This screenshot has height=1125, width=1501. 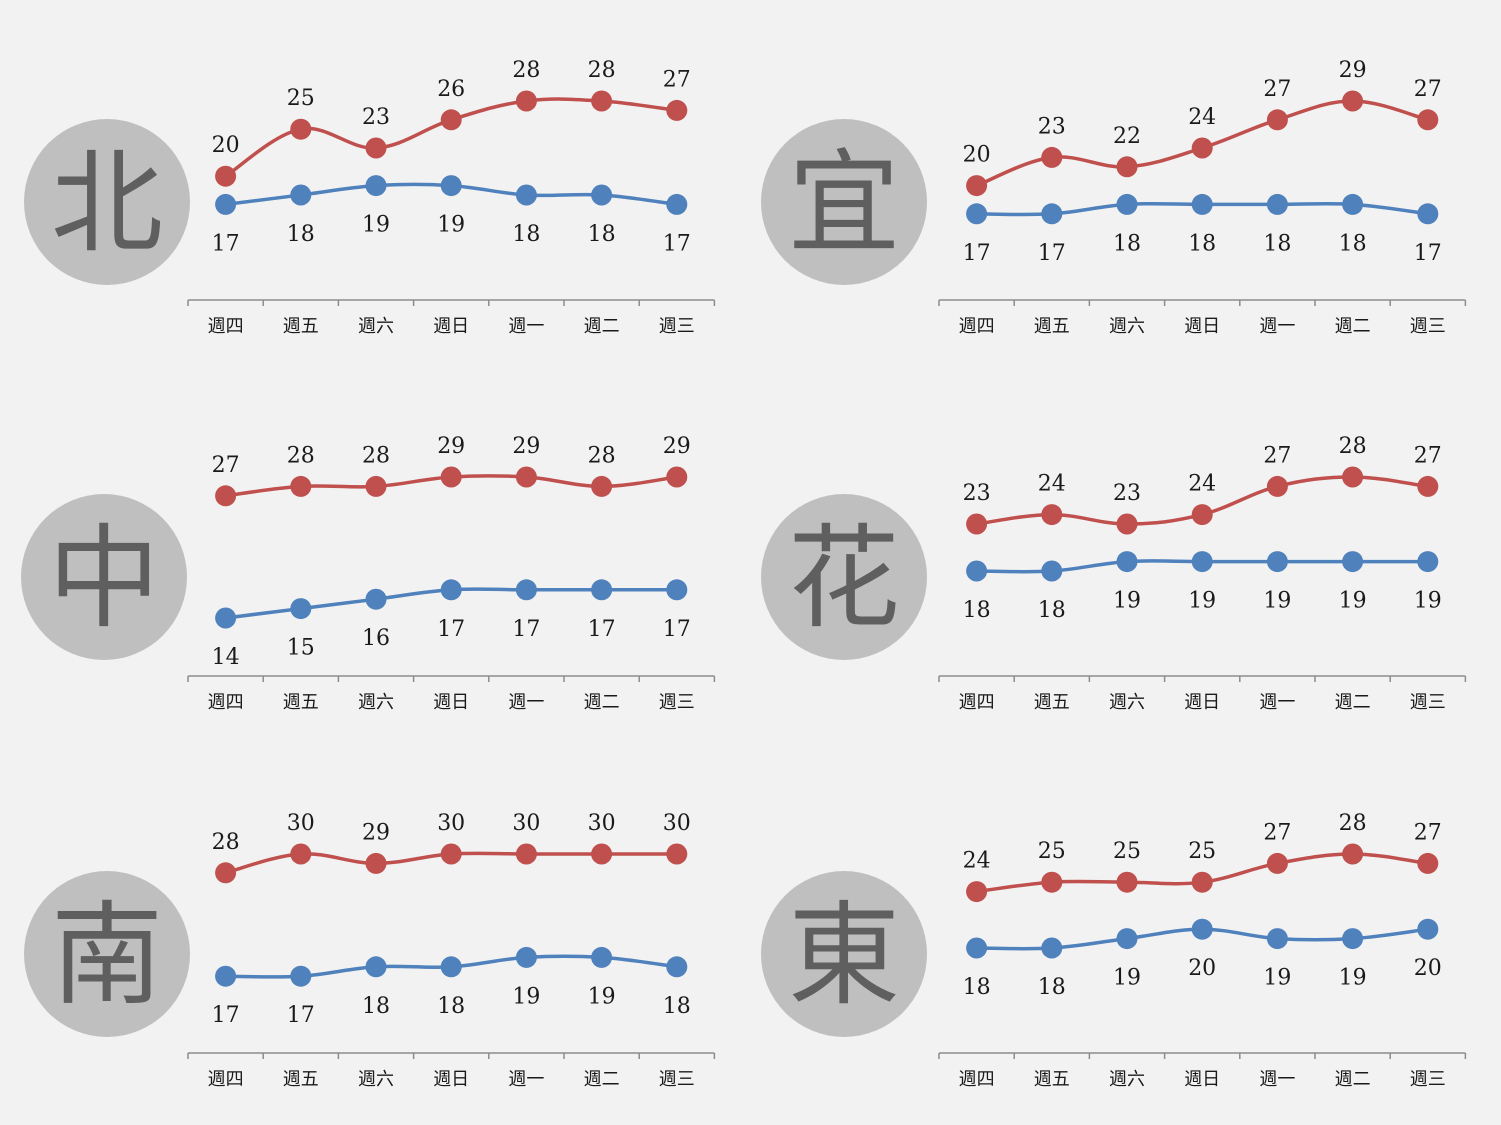 What do you see at coordinates (226, 145) in the screenshot?
I see `data-label: 20` at bounding box center [226, 145].